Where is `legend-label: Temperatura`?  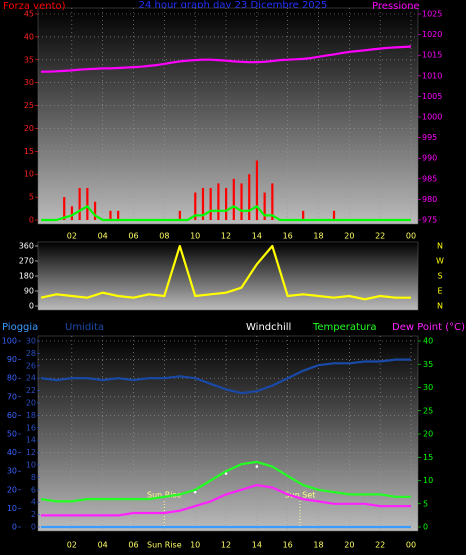 legend-label: Temperatura is located at coordinates (344, 327).